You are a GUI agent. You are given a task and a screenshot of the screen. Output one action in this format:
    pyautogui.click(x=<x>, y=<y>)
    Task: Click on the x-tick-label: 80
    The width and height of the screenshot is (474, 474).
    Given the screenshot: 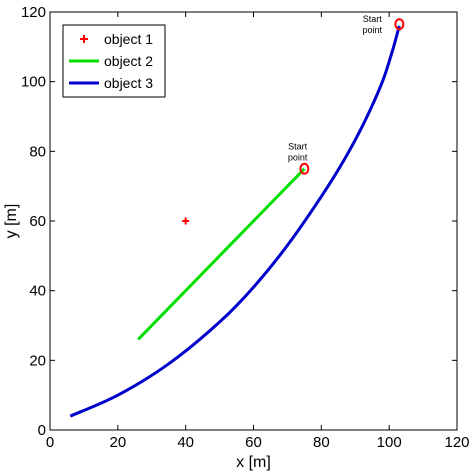 What is the action you would take?
    pyautogui.click(x=321, y=442)
    